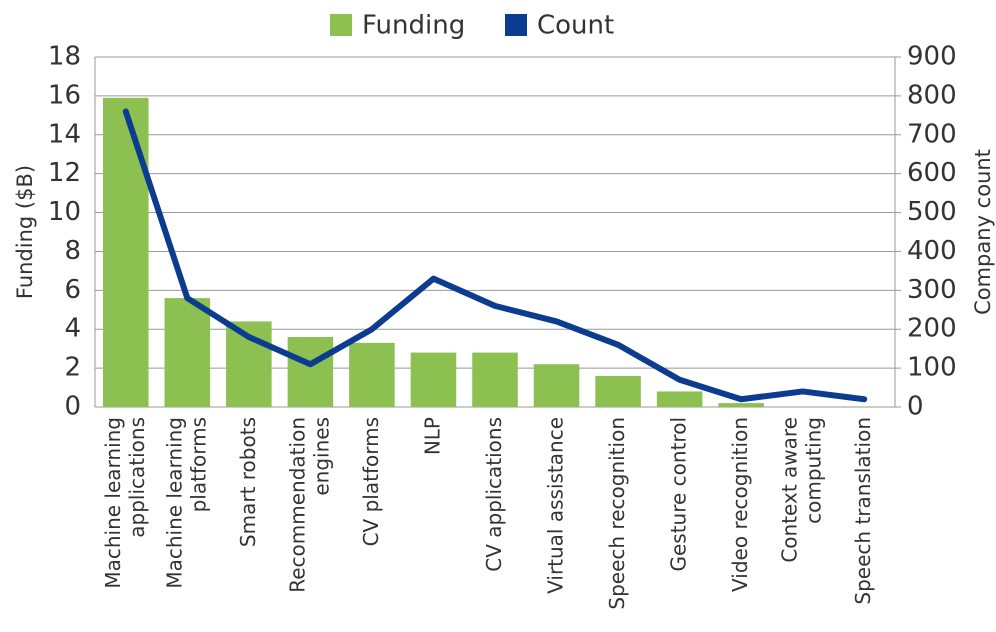 This screenshot has height=632, width=996. Describe the element at coordinates (863, 511) in the screenshot. I see `x-tick-label: Speech translation` at that location.